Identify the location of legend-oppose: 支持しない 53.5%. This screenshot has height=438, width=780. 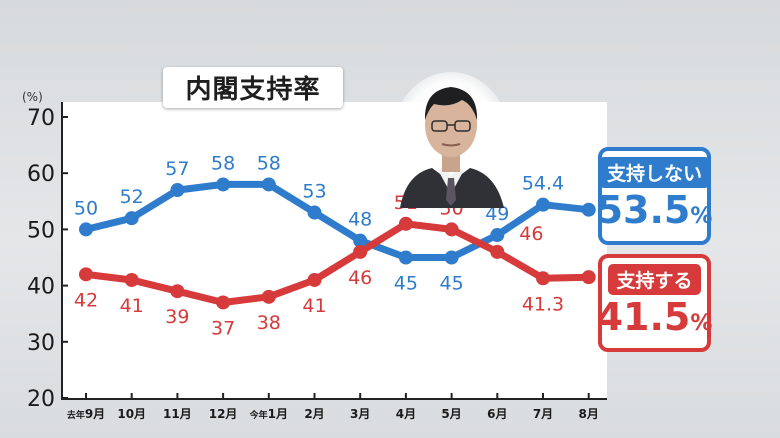
(654, 196).